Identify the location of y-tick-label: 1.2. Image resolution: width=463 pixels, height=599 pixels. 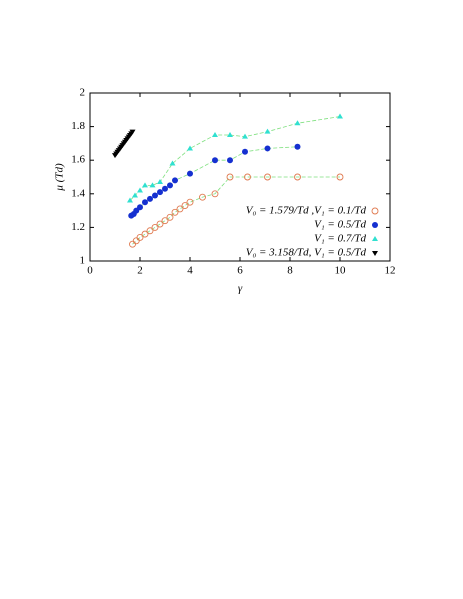
(78, 227).